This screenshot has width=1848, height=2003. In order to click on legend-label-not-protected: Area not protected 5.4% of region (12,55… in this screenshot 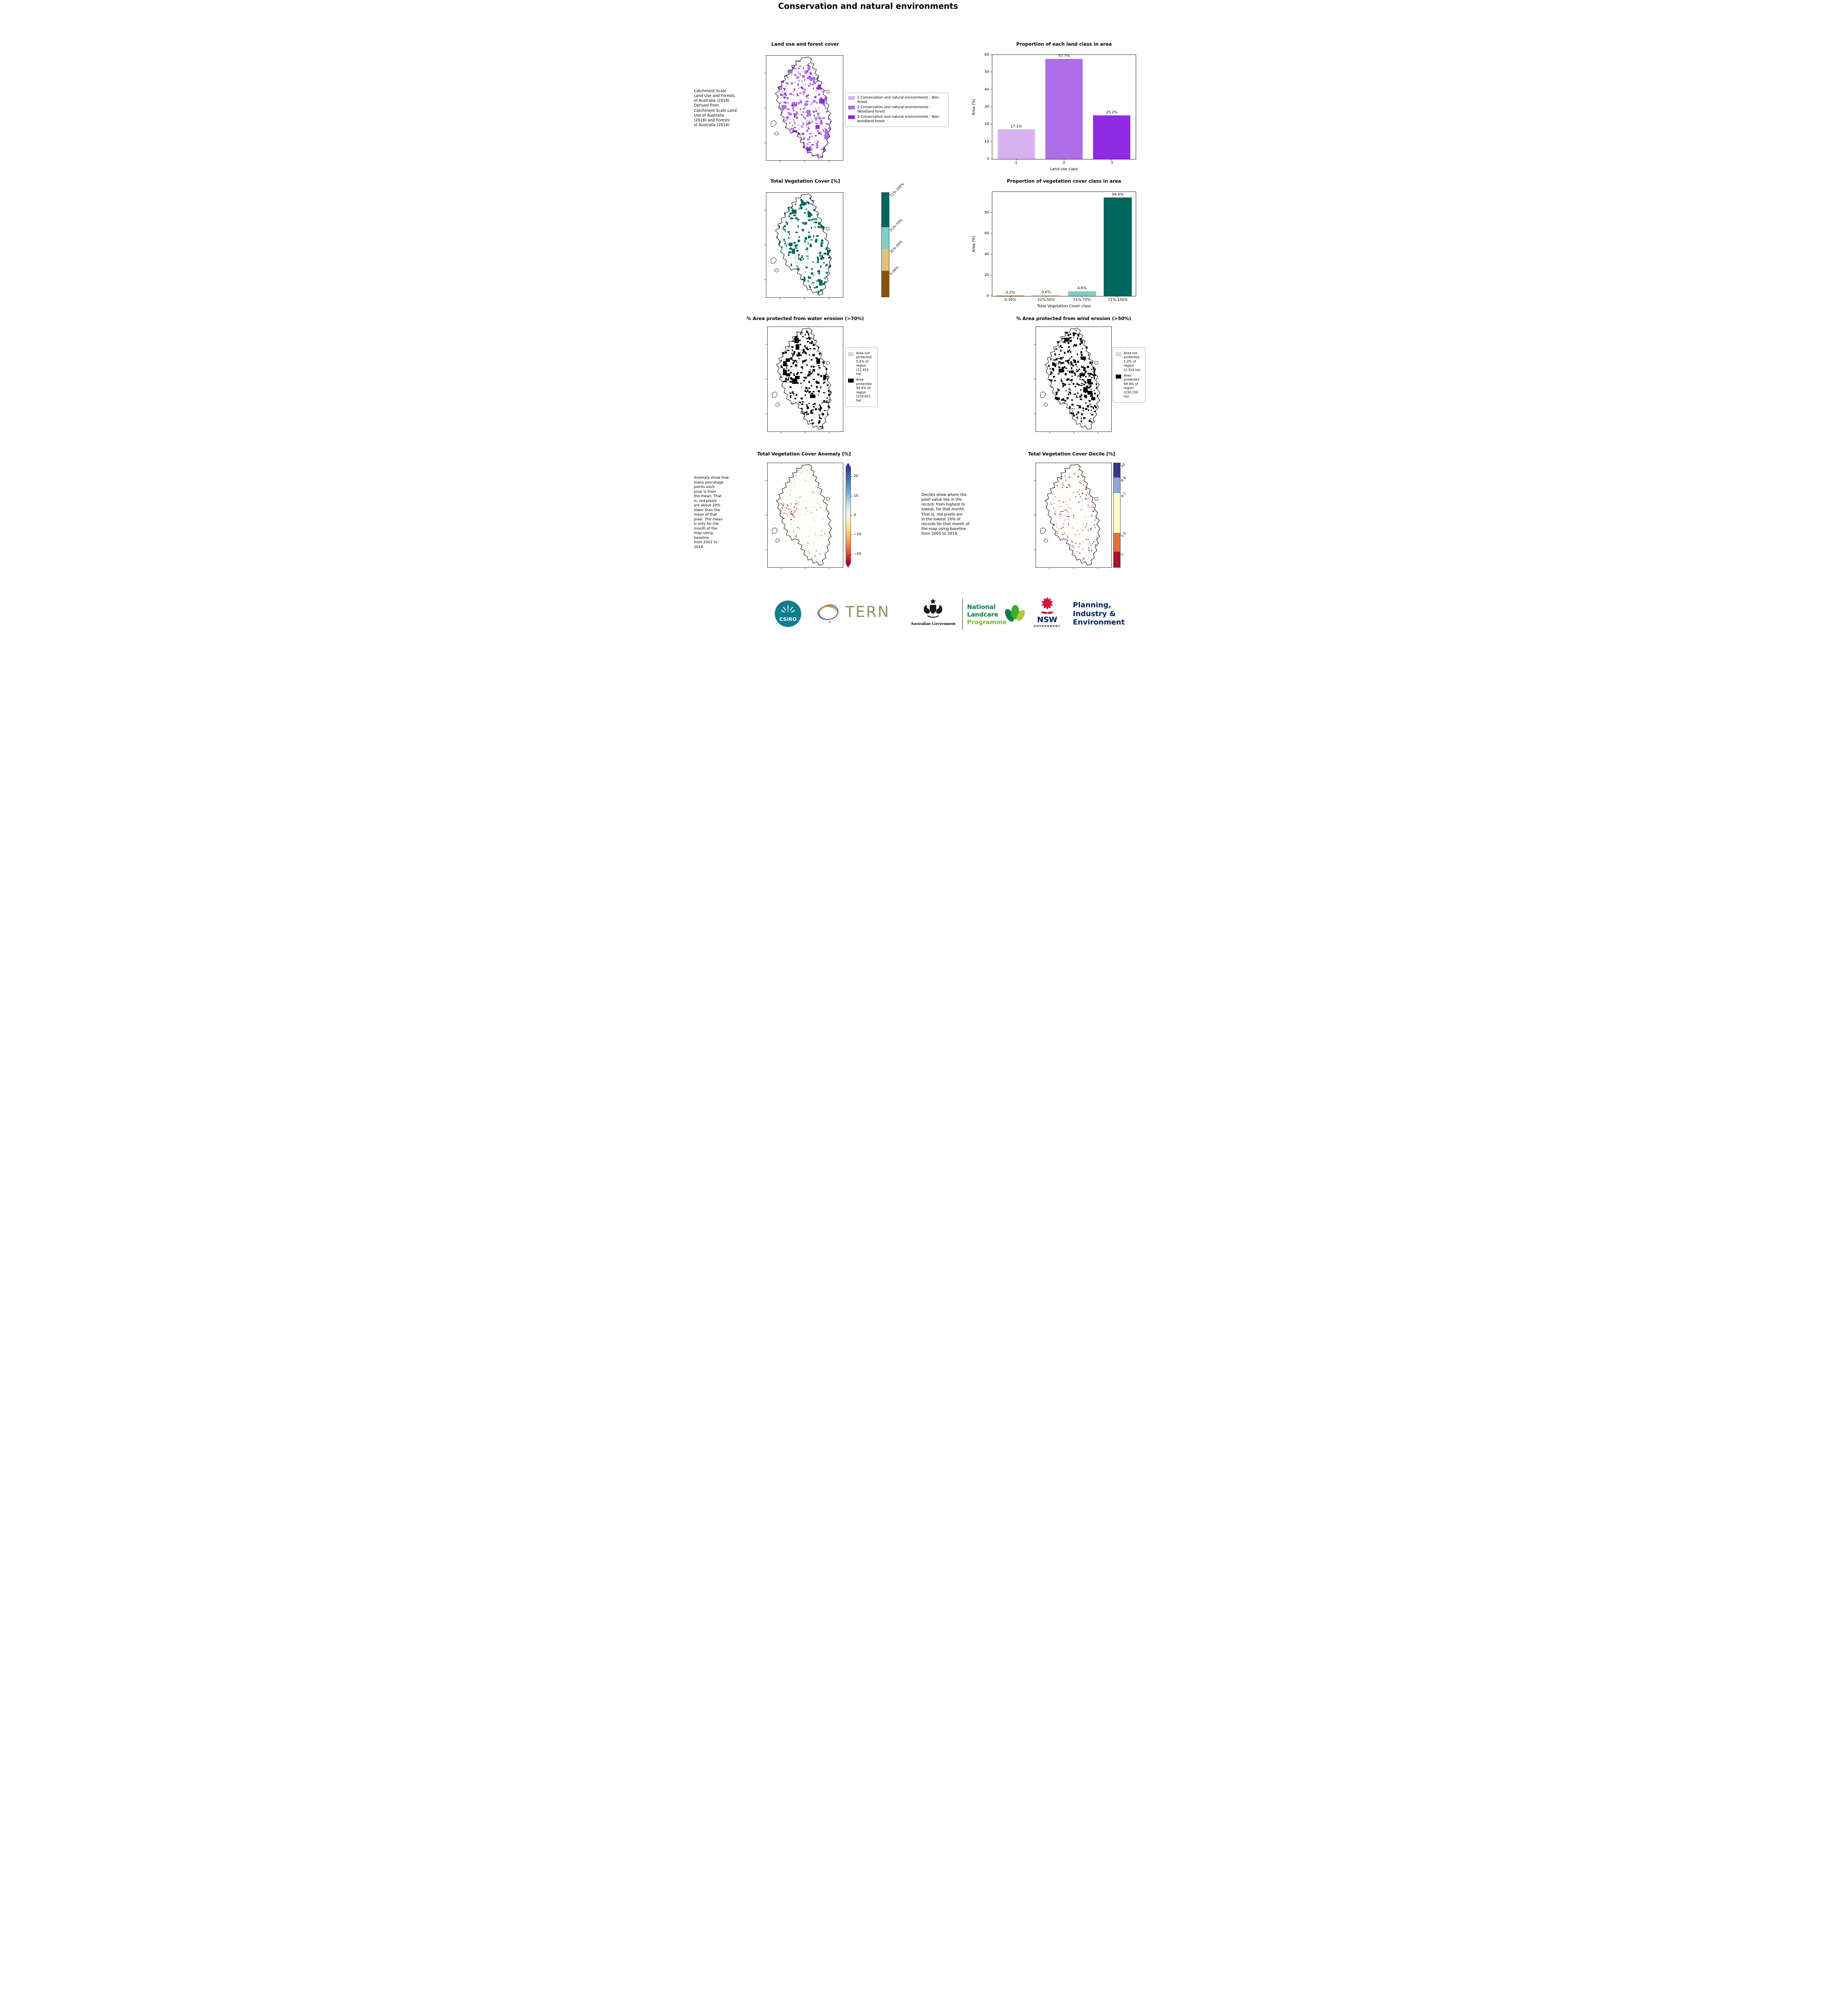, I will do `click(864, 363)`.